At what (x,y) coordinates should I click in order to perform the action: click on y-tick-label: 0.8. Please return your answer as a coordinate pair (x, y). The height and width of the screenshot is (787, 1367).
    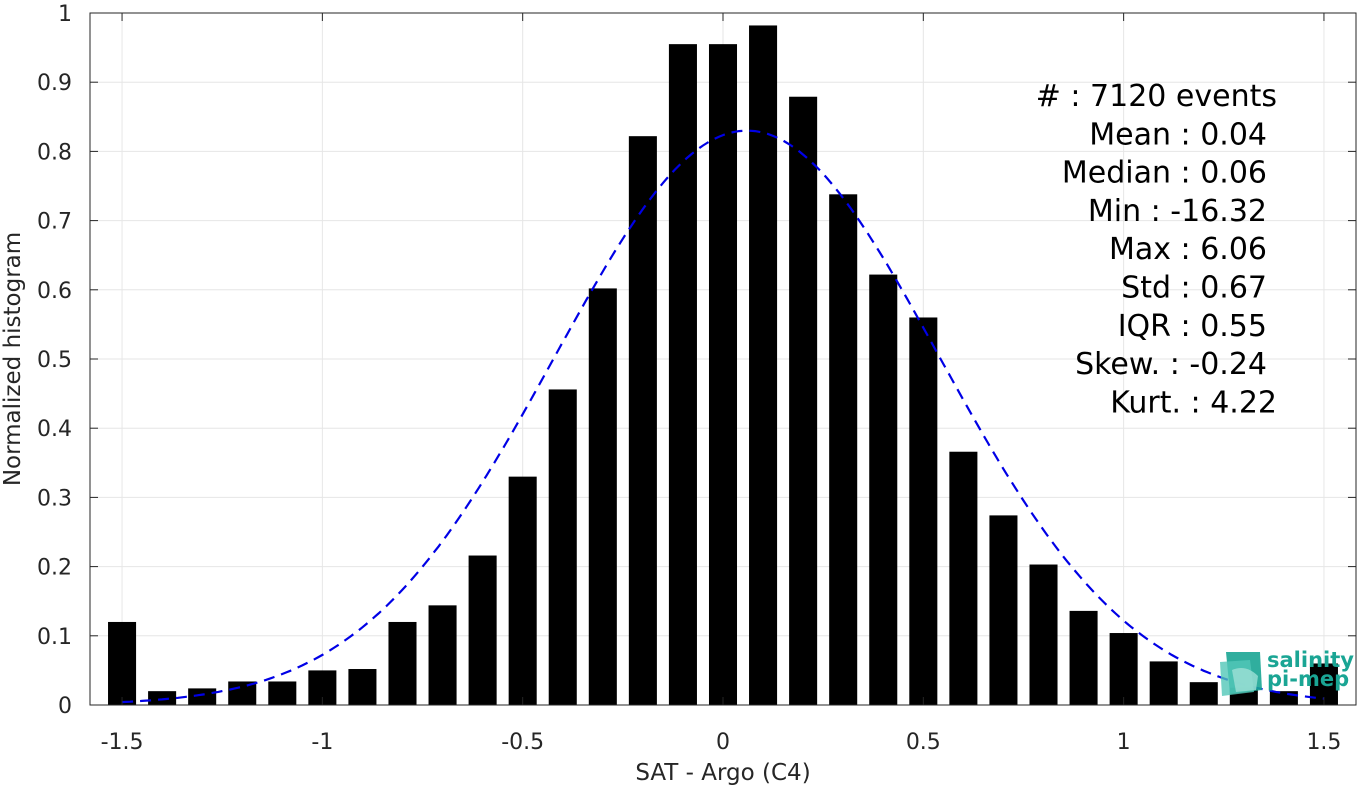
    Looking at the image, I should click on (54, 152).